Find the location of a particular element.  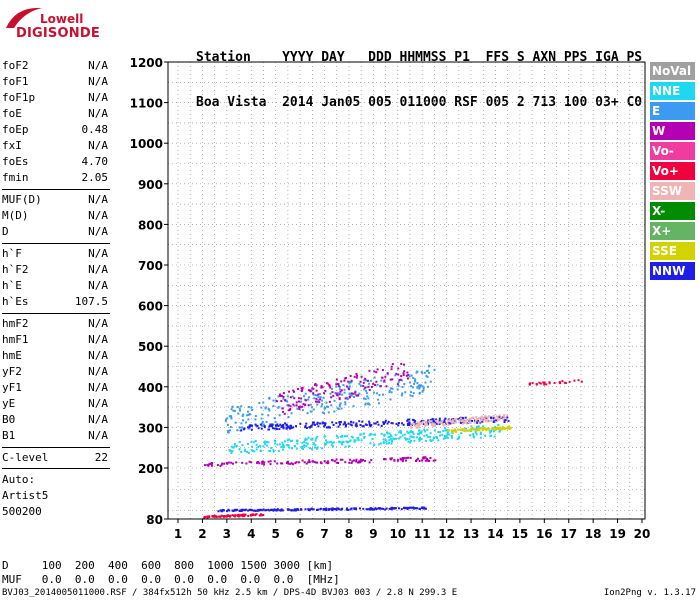

x-tick-label: 8 is located at coordinates (349, 534).